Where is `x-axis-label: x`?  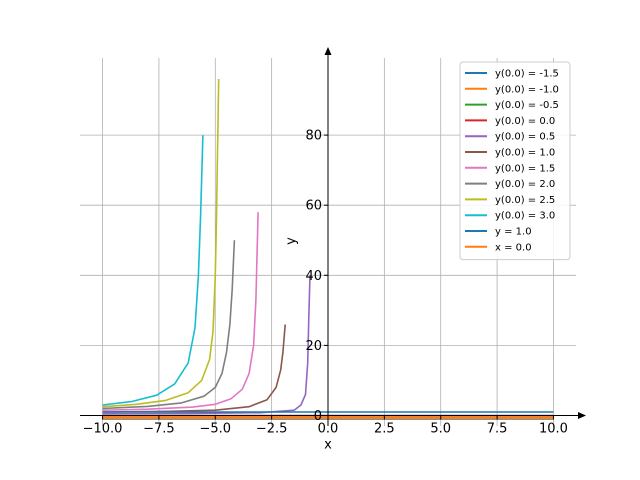 x-axis-label: x is located at coordinates (328, 444).